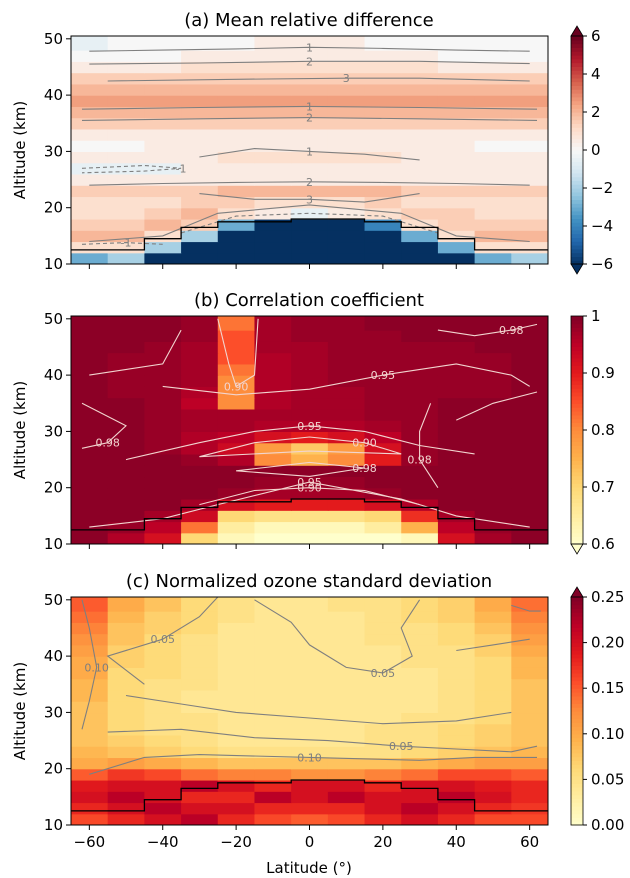 Image resolution: width=630 pixels, height=878 pixels. I want to click on x-tick-label: 20, so click(382, 842).